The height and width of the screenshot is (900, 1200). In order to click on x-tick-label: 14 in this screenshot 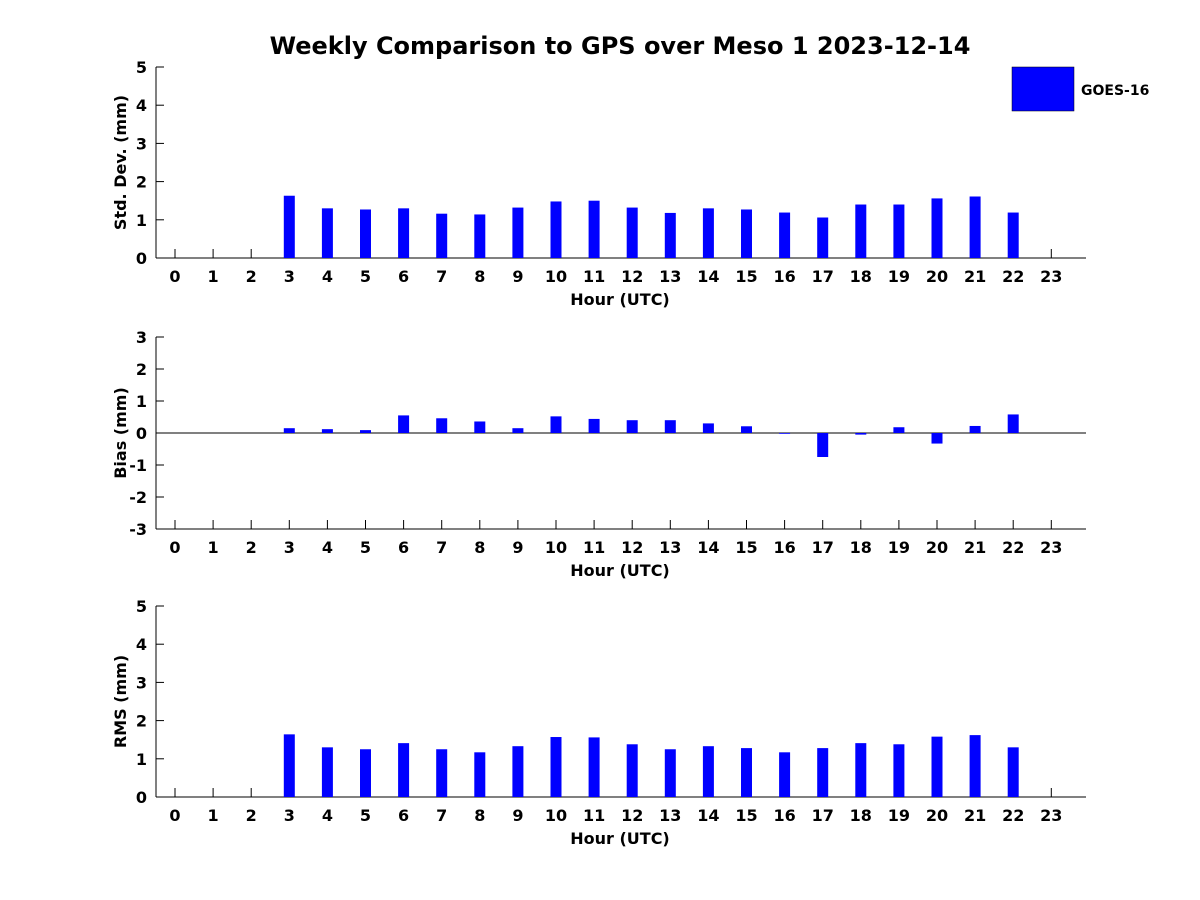, I will do `click(708, 547)`.